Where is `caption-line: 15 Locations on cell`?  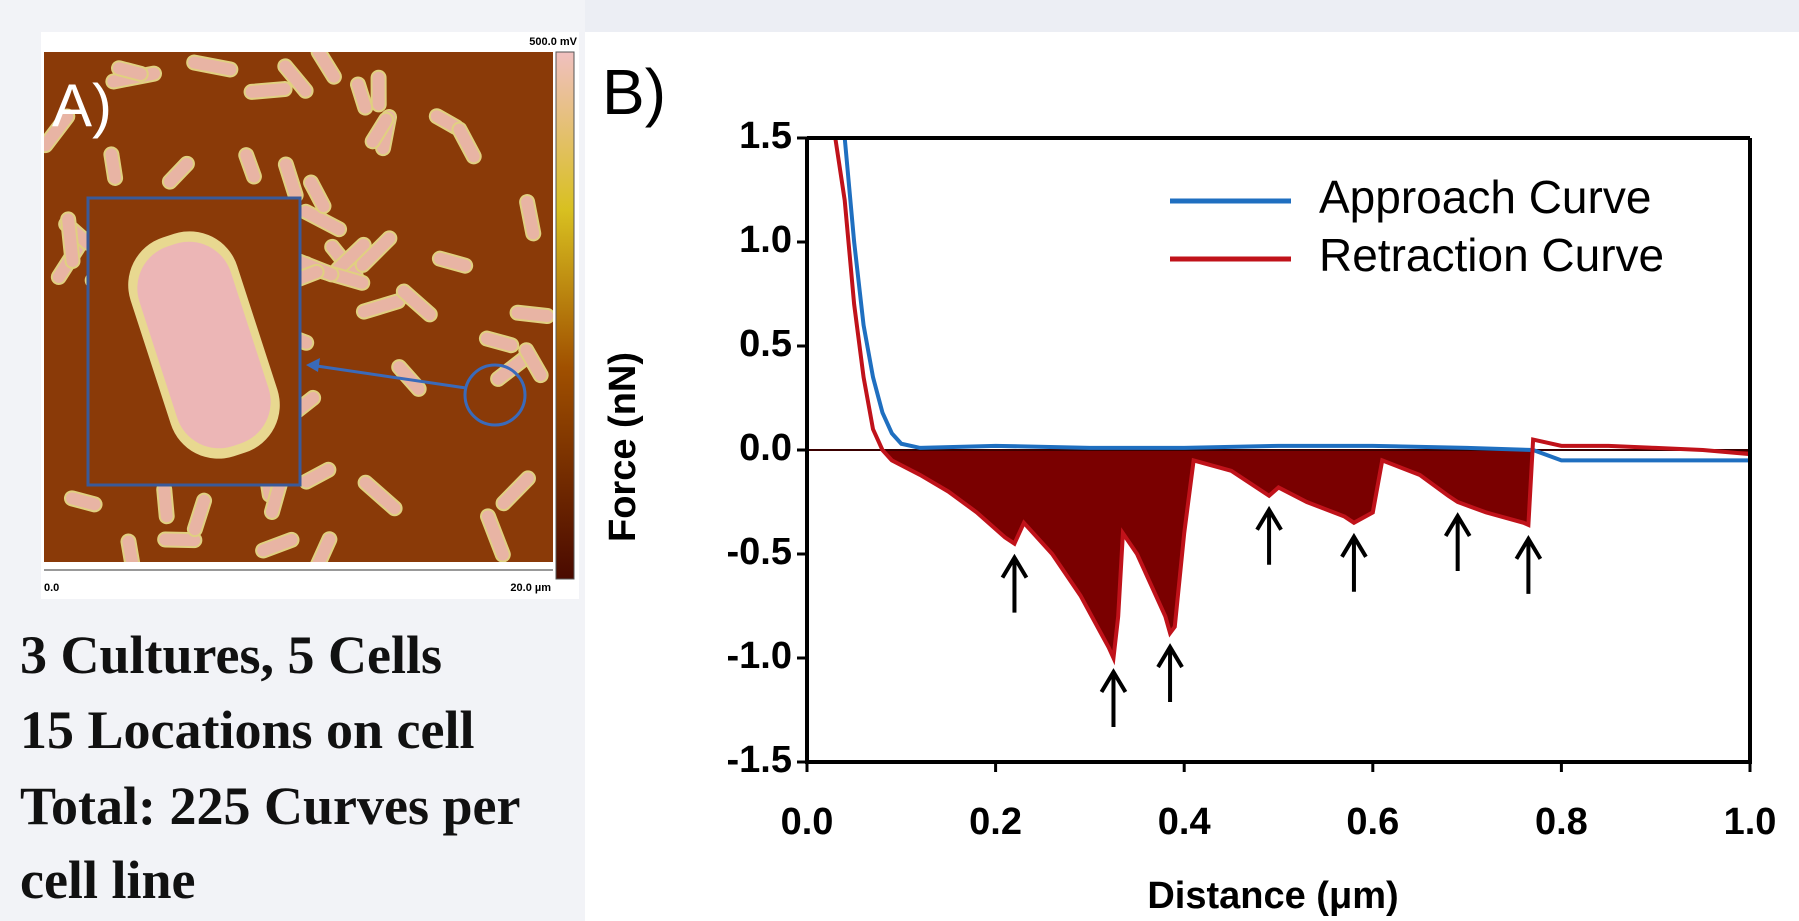
caption-line: 15 Locations on cell is located at coordinates (247, 730).